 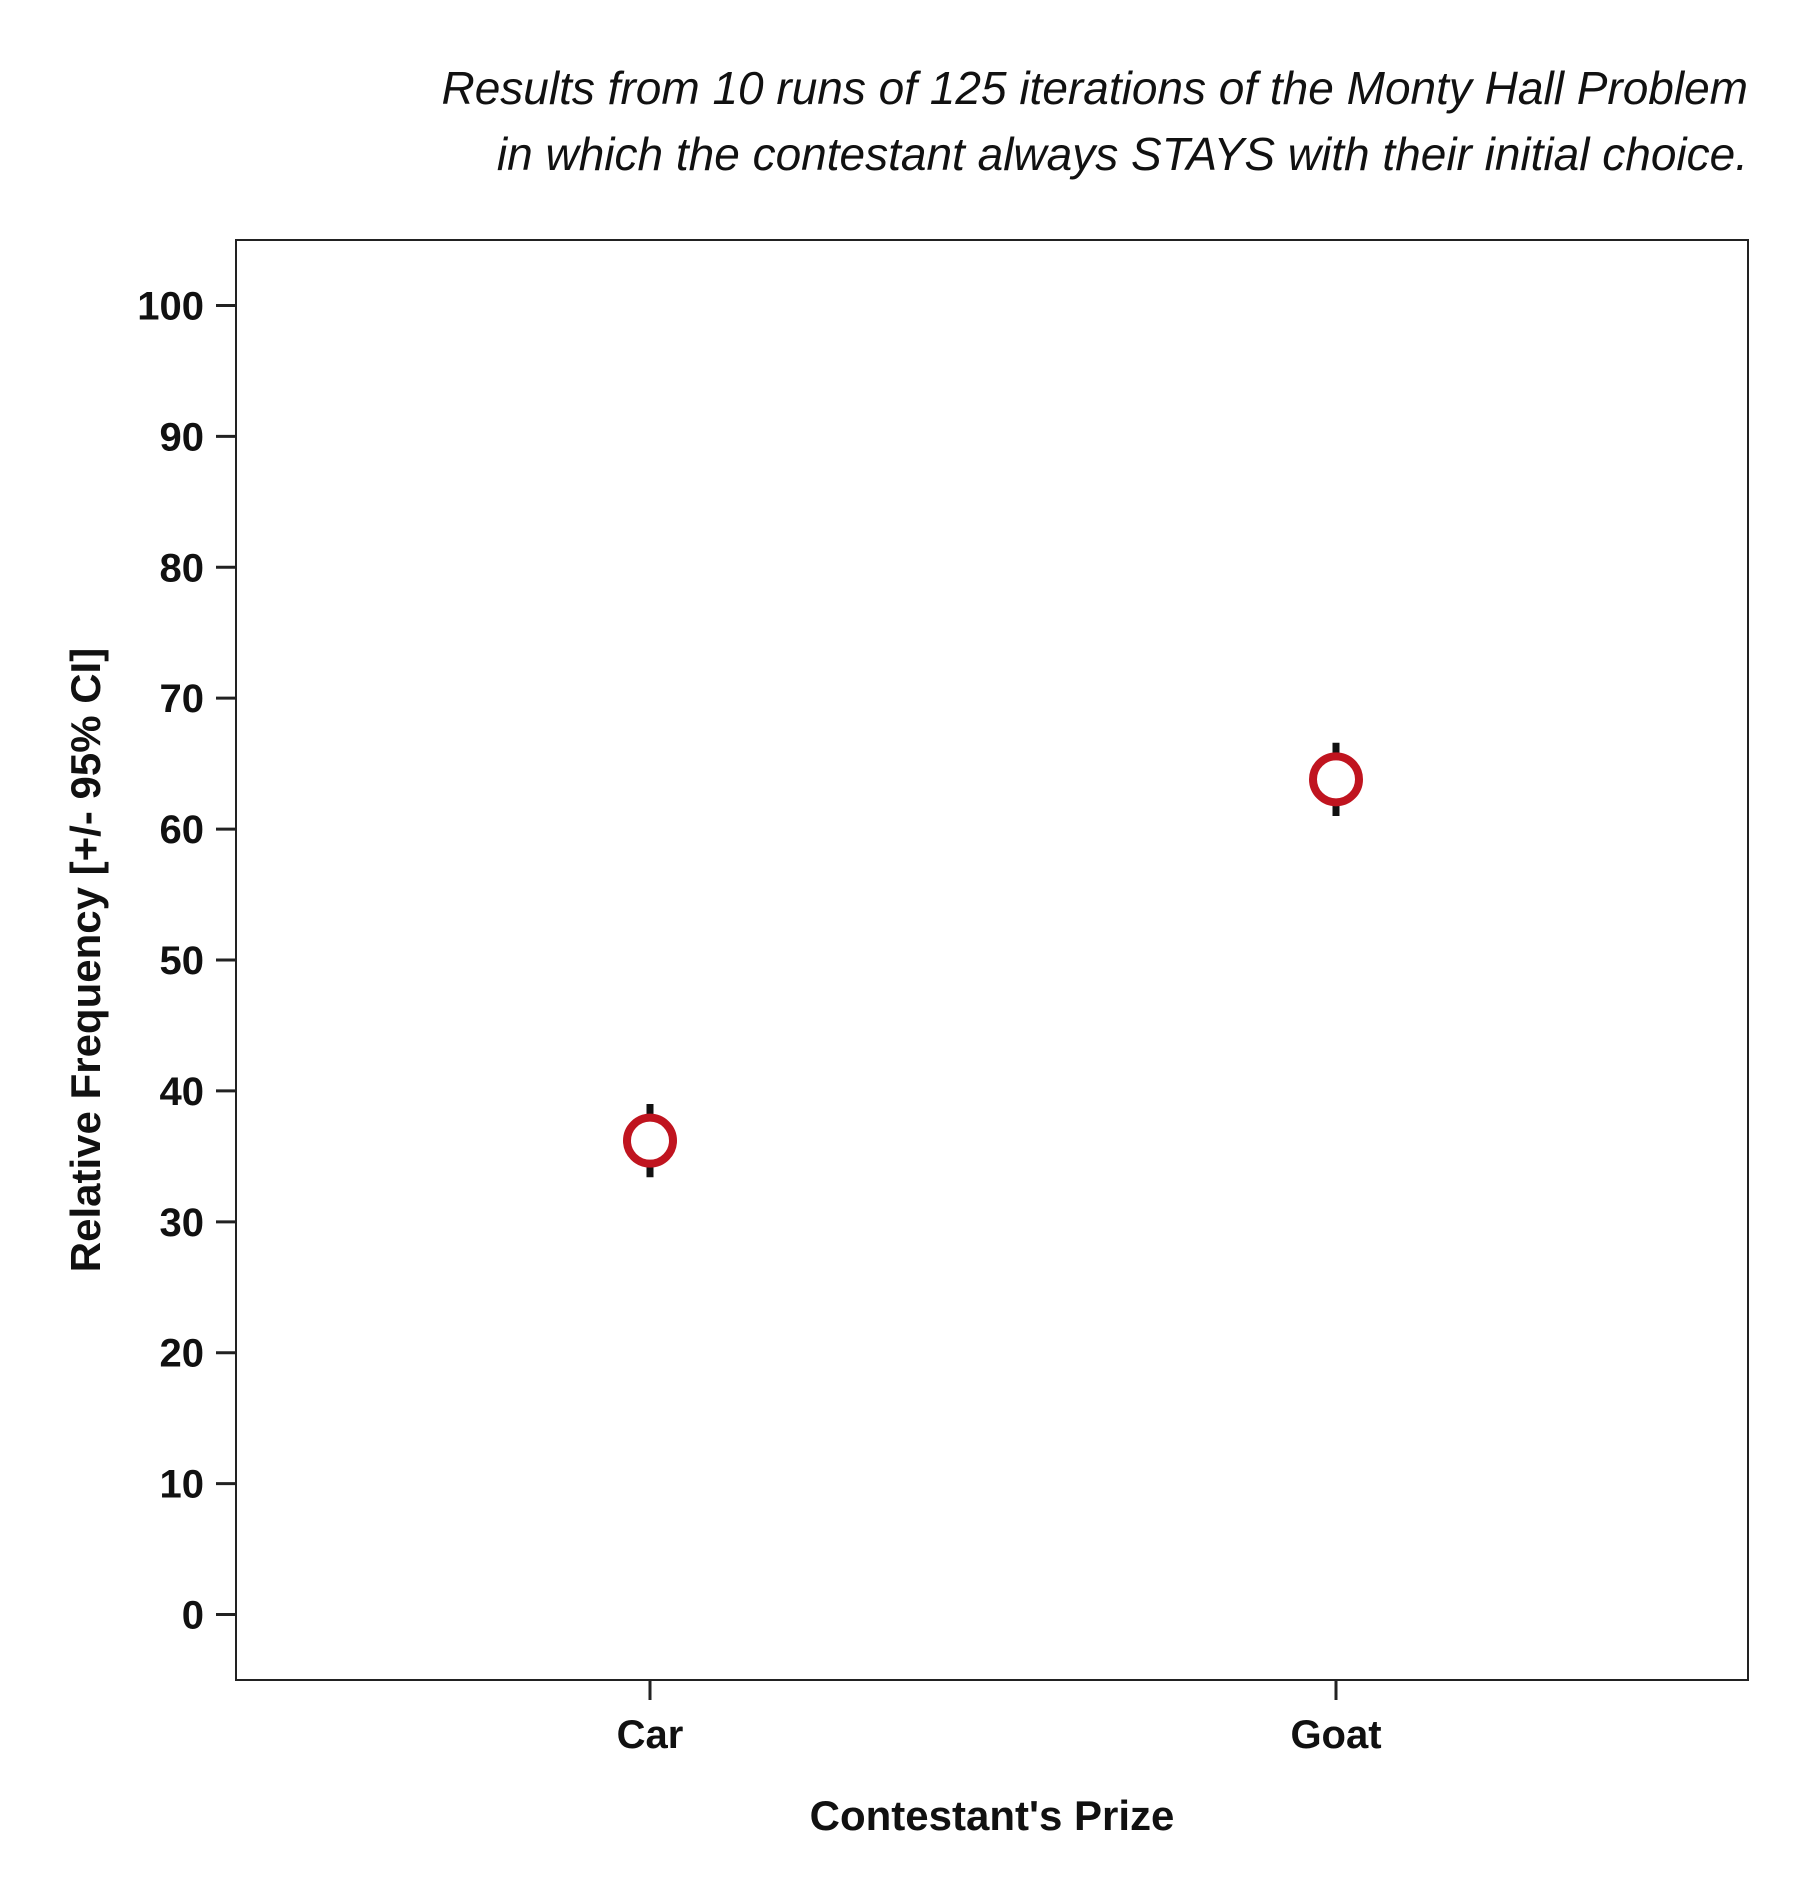 What do you see at coordinates (182, 1485) in the screenshot?
I see `y-tick-label: 10` at bounding box center [182, 1485].